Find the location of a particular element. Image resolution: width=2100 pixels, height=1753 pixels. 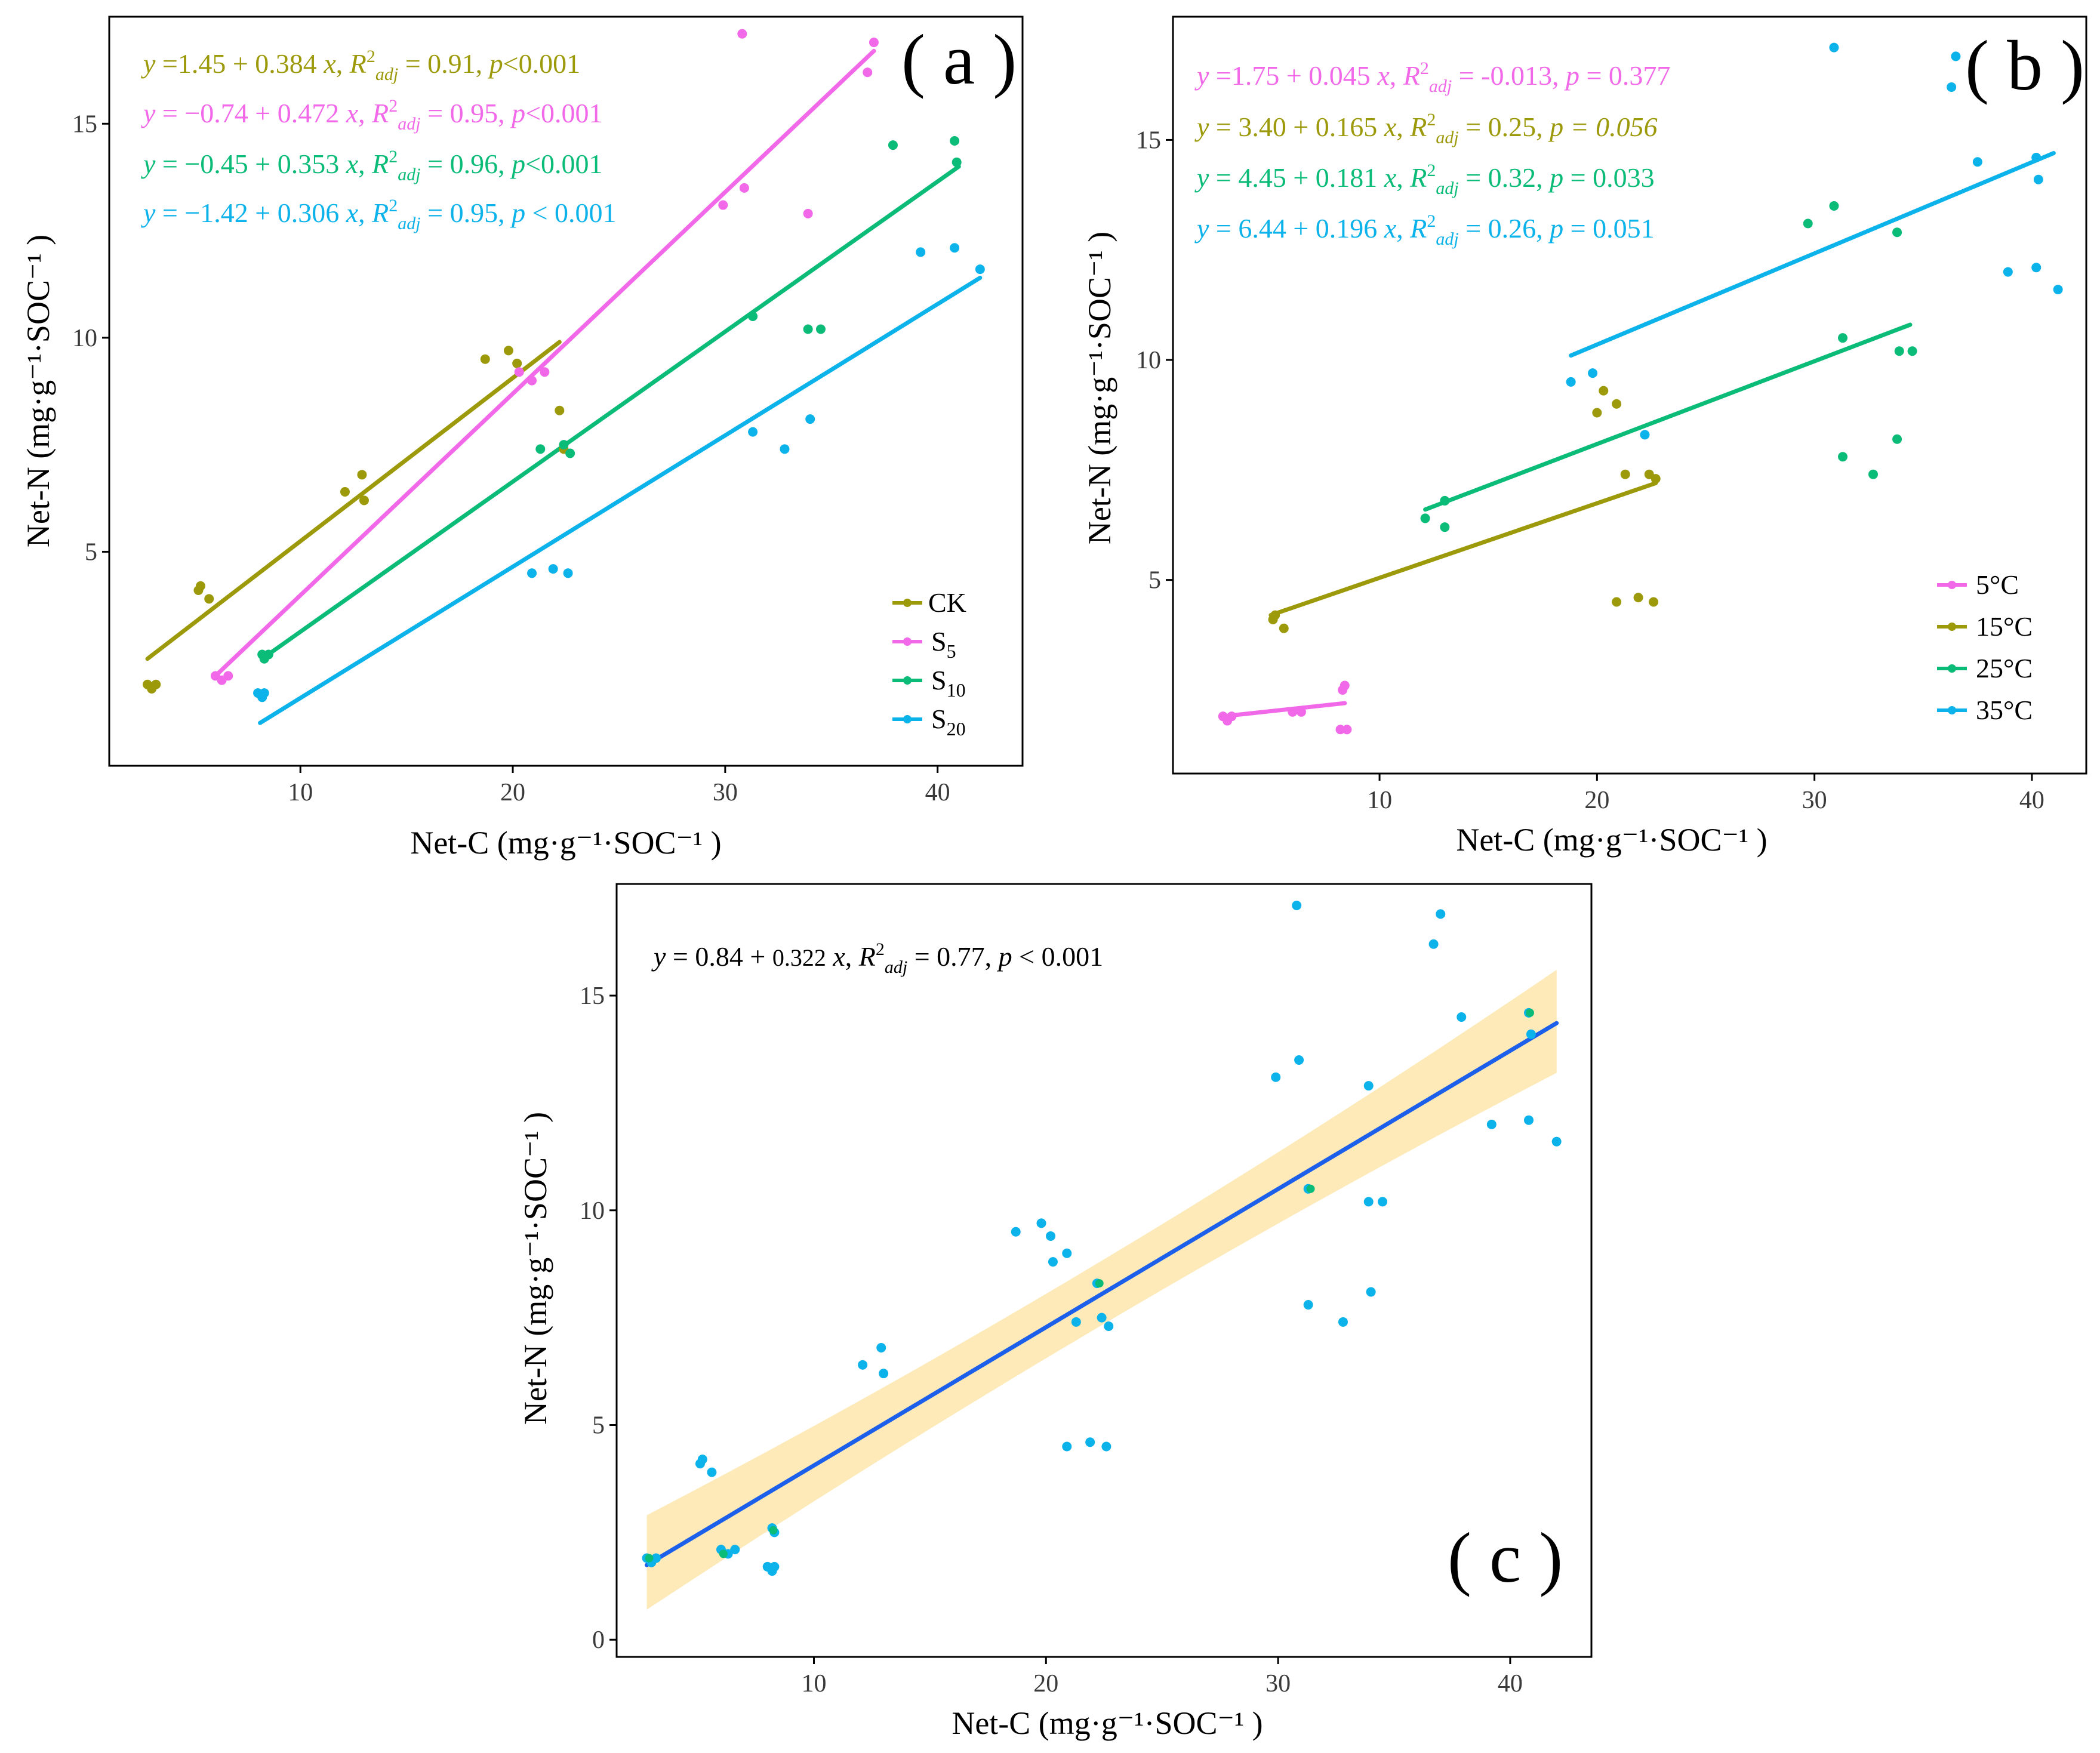

y-axis-label-a: Net-N (mg·g⁻¹·SOC⁻¹ ) is located at coordinates (38, 391).